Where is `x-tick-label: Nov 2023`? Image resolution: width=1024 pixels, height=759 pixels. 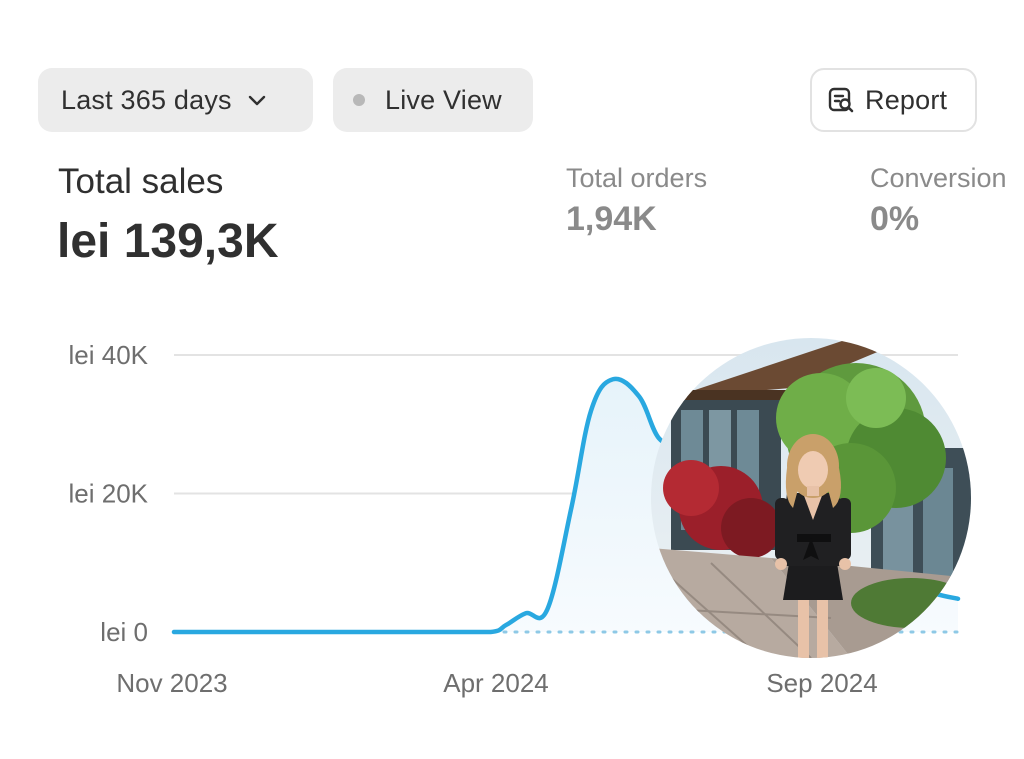 x-tick-label: Nov 2023 is located at coordinates (171, 683).